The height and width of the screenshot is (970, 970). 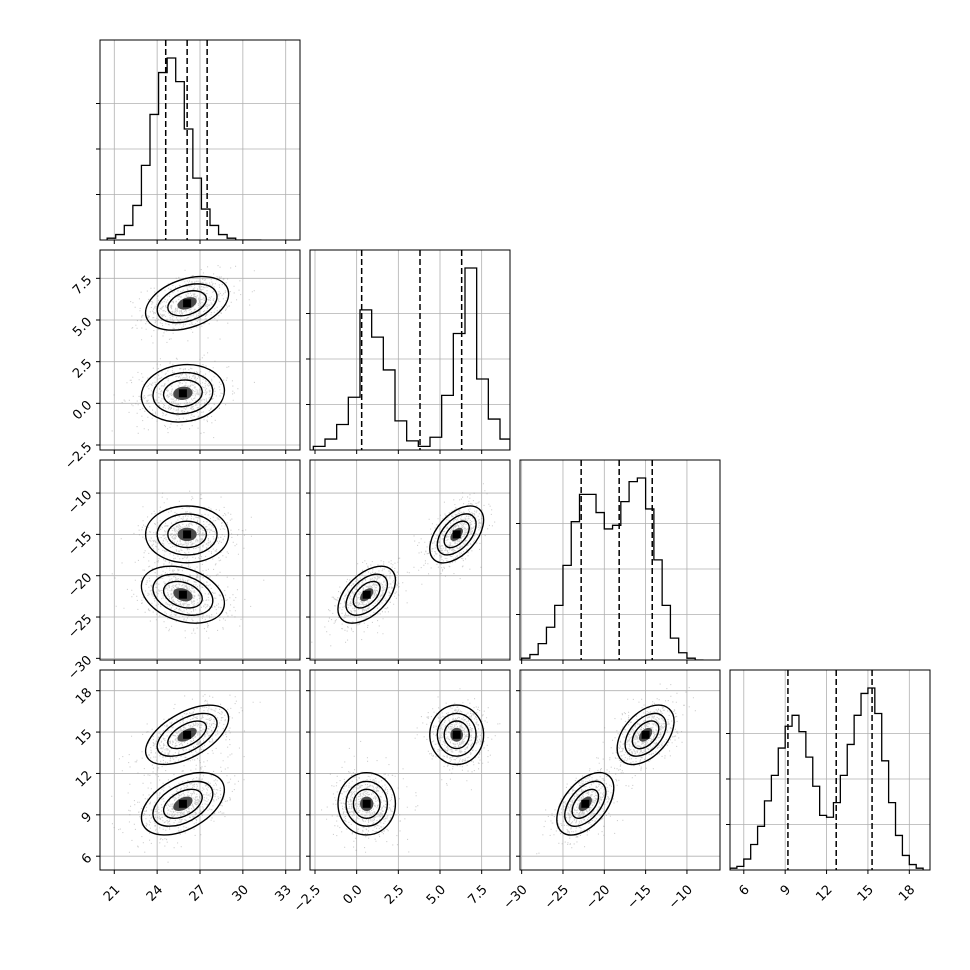 I want to click on x-tick-label-1-1: 0.0, so click(x=352, y=894).